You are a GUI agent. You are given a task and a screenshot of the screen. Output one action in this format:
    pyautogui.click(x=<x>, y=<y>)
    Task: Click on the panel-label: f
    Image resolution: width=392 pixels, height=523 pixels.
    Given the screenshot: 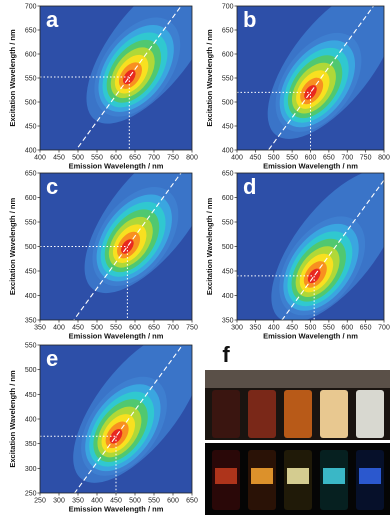 What is the action you would take?
    pyautogui.click(x=226, y=354)
    